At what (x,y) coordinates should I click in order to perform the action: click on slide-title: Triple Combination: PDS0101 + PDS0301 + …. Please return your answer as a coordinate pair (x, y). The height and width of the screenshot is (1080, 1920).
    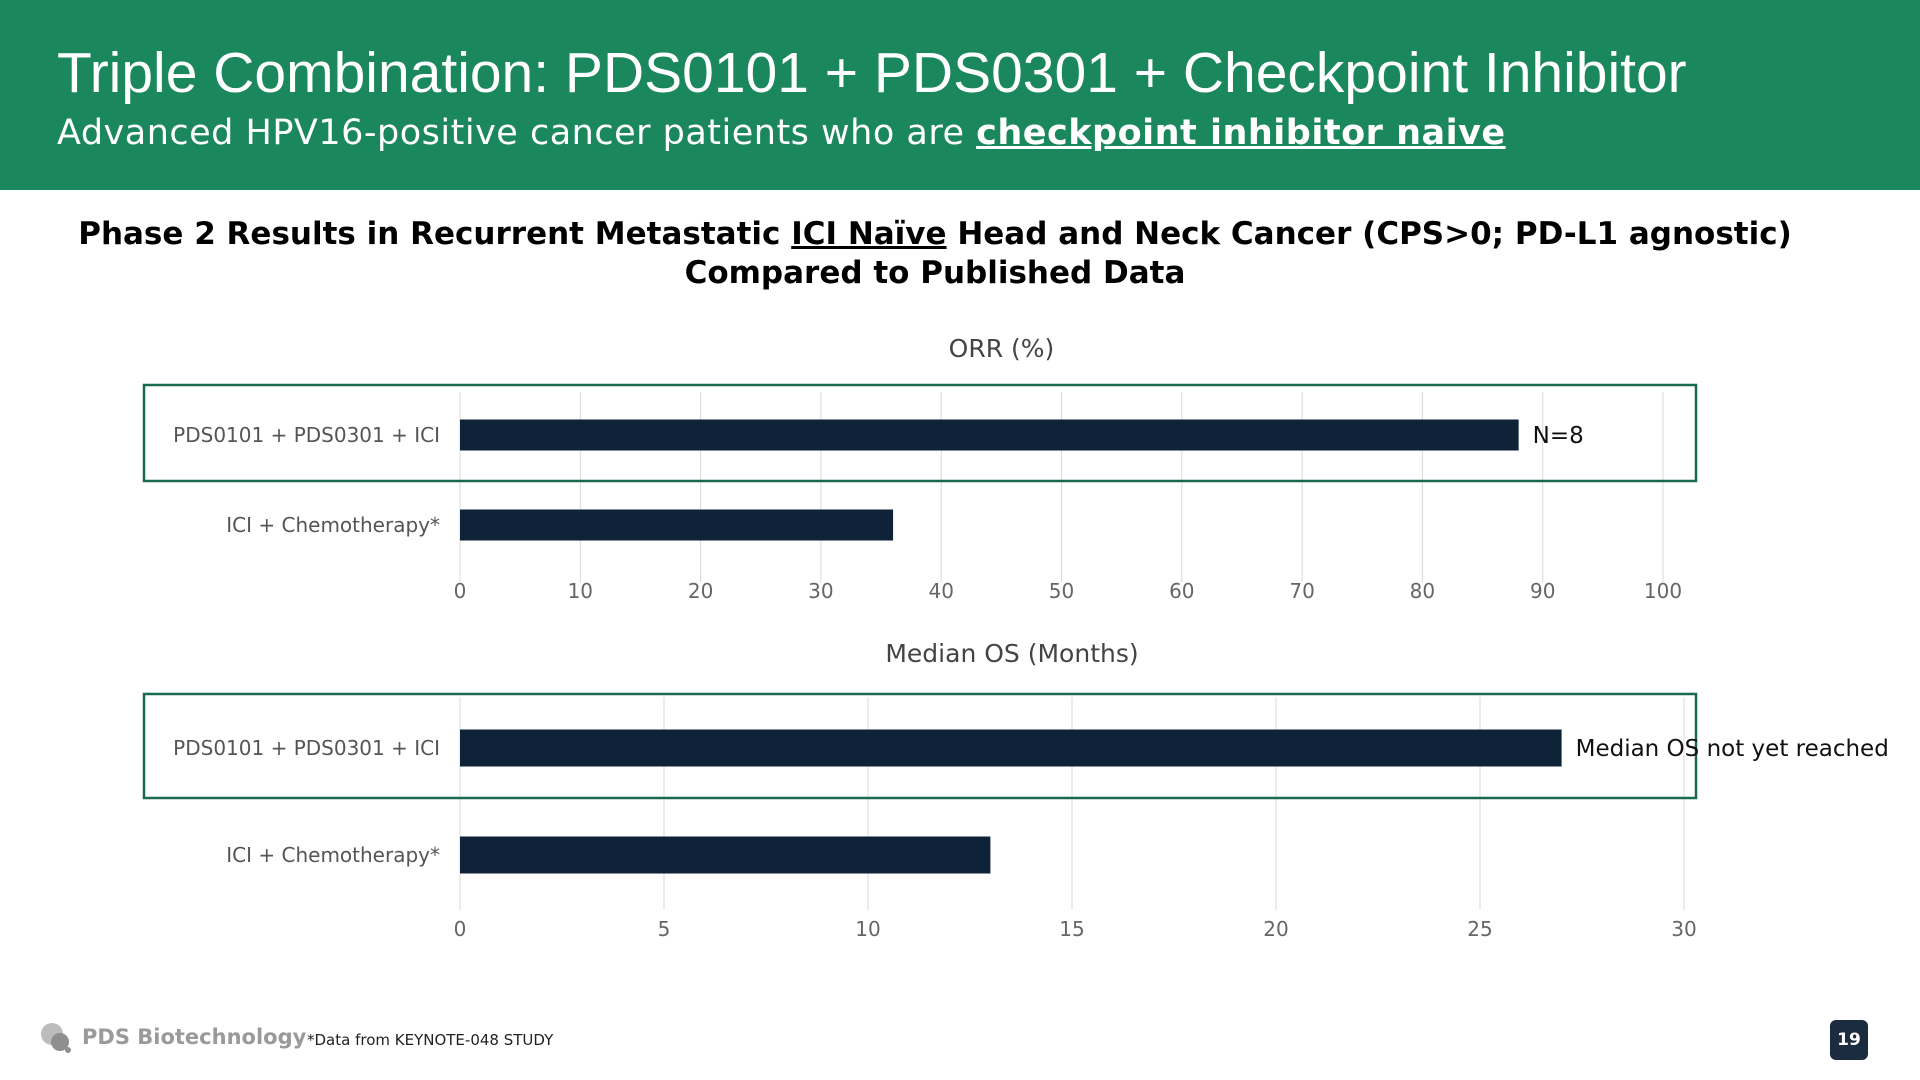
    Looking at the image, I should click on (872, 73).